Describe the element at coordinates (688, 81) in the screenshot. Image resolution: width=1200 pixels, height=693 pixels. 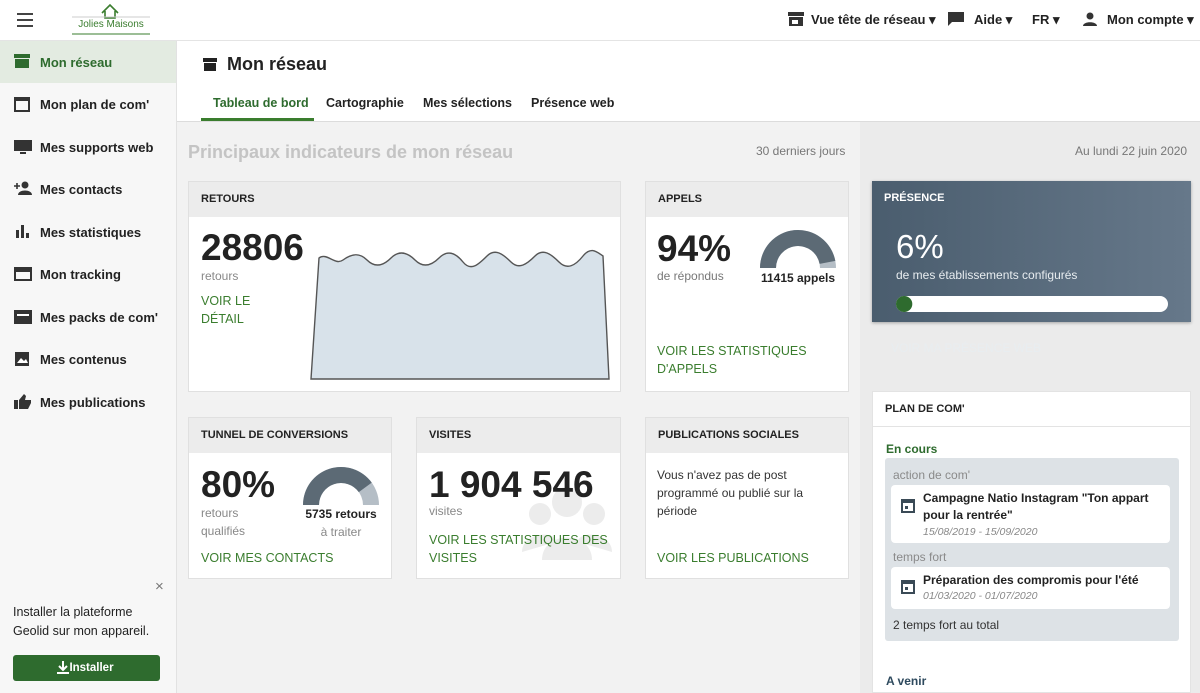
I see `page-header: Mon réseau` at that location.